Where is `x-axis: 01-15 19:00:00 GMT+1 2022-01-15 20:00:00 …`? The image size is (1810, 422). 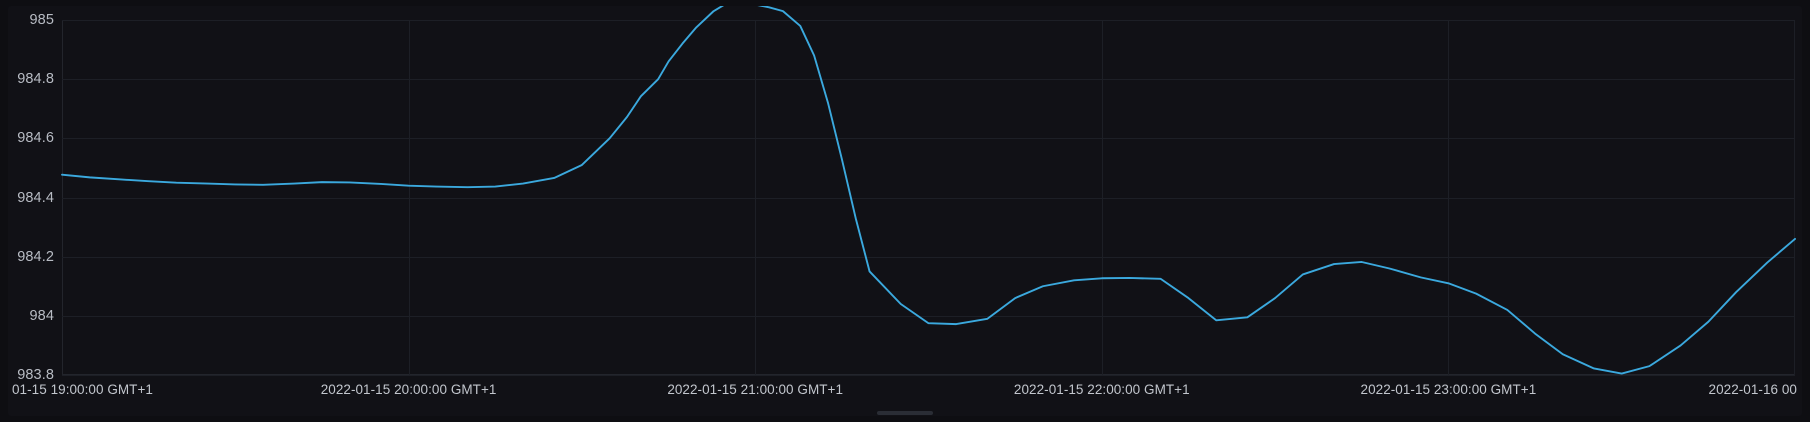
x-axis: 01-15 19:00:00 GMT+1 2022-01-15 20:00:00 … is located at coordinates (905, 394).